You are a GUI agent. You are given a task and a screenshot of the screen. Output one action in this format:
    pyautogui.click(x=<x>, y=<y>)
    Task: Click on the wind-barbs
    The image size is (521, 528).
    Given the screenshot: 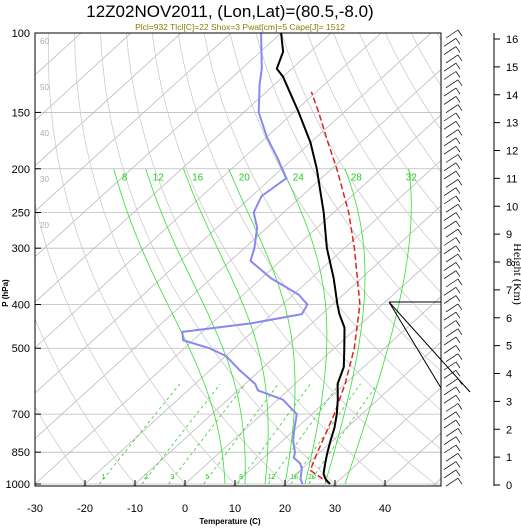 What is the action you would take?
    pyautogui.click(x=453, y=258)
    